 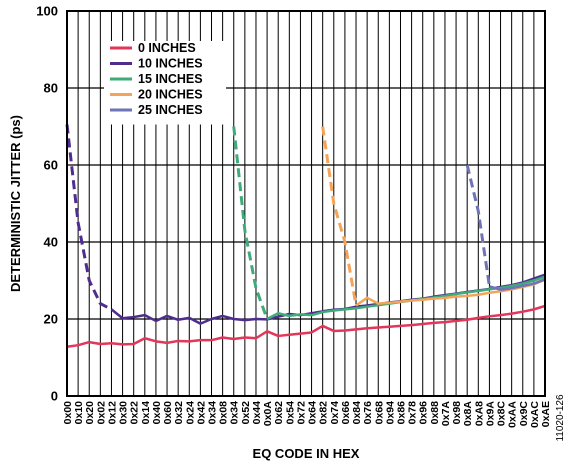 I want to click on x-tick-label: 0x7A, so click(x=446, y=414).